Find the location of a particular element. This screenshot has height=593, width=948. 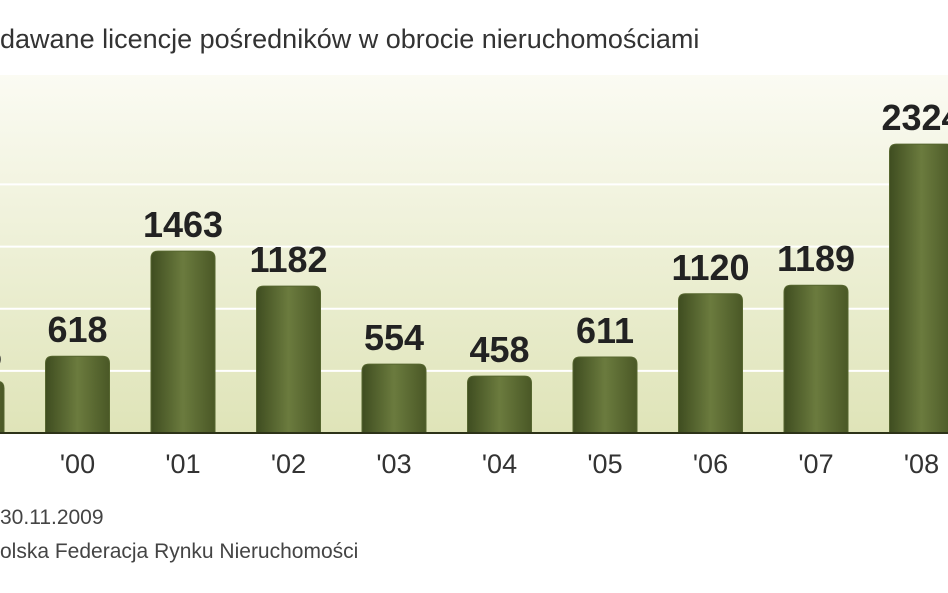

x-tick-label: '06 is located at coordinates (710, 464).